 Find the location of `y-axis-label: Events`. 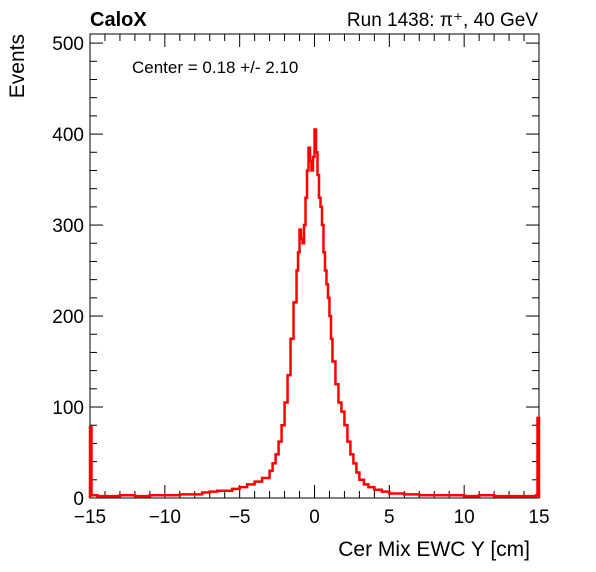

y-axis-label: Events is located at coordinates (17, 66).